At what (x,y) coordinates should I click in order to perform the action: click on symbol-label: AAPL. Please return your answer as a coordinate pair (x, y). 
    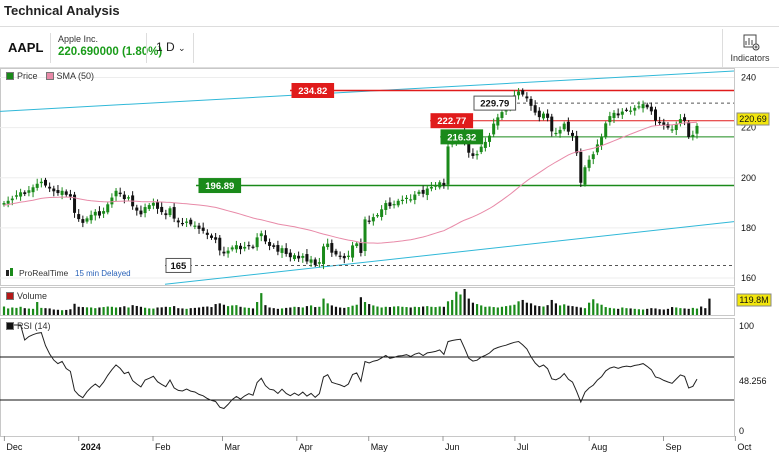
    Looking at the image, I should click on (26, 47).